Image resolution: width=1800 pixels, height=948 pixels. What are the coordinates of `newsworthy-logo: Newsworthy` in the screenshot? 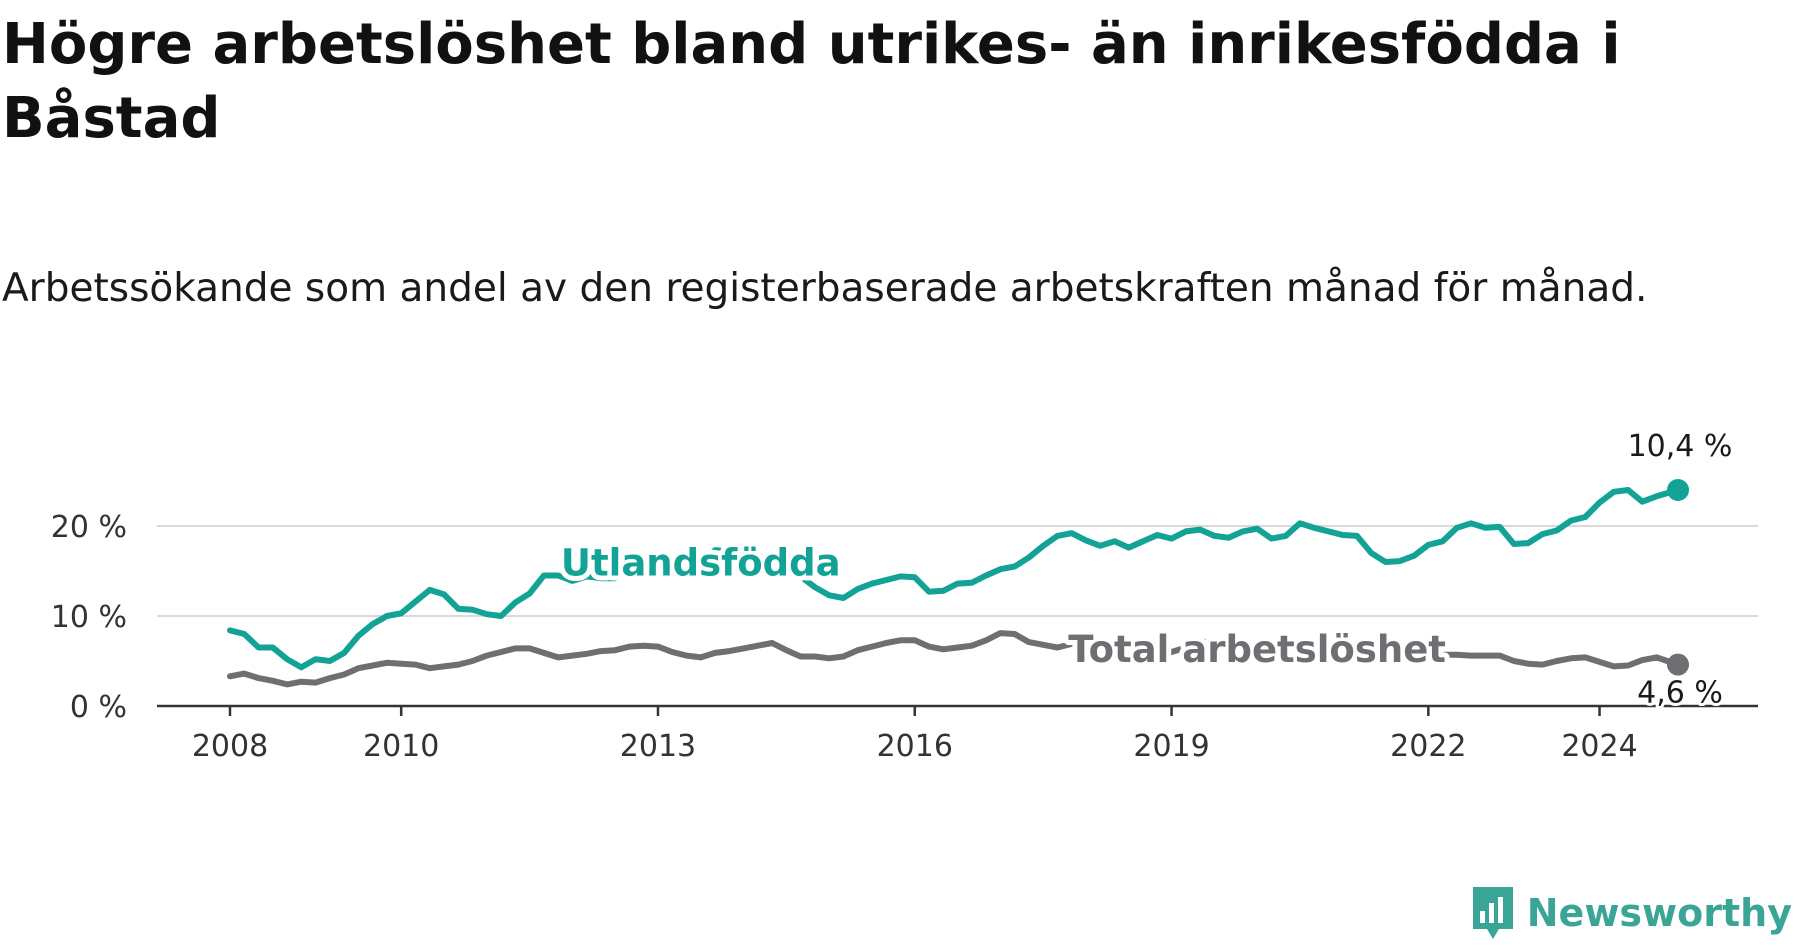 It's located at (1630, 913).